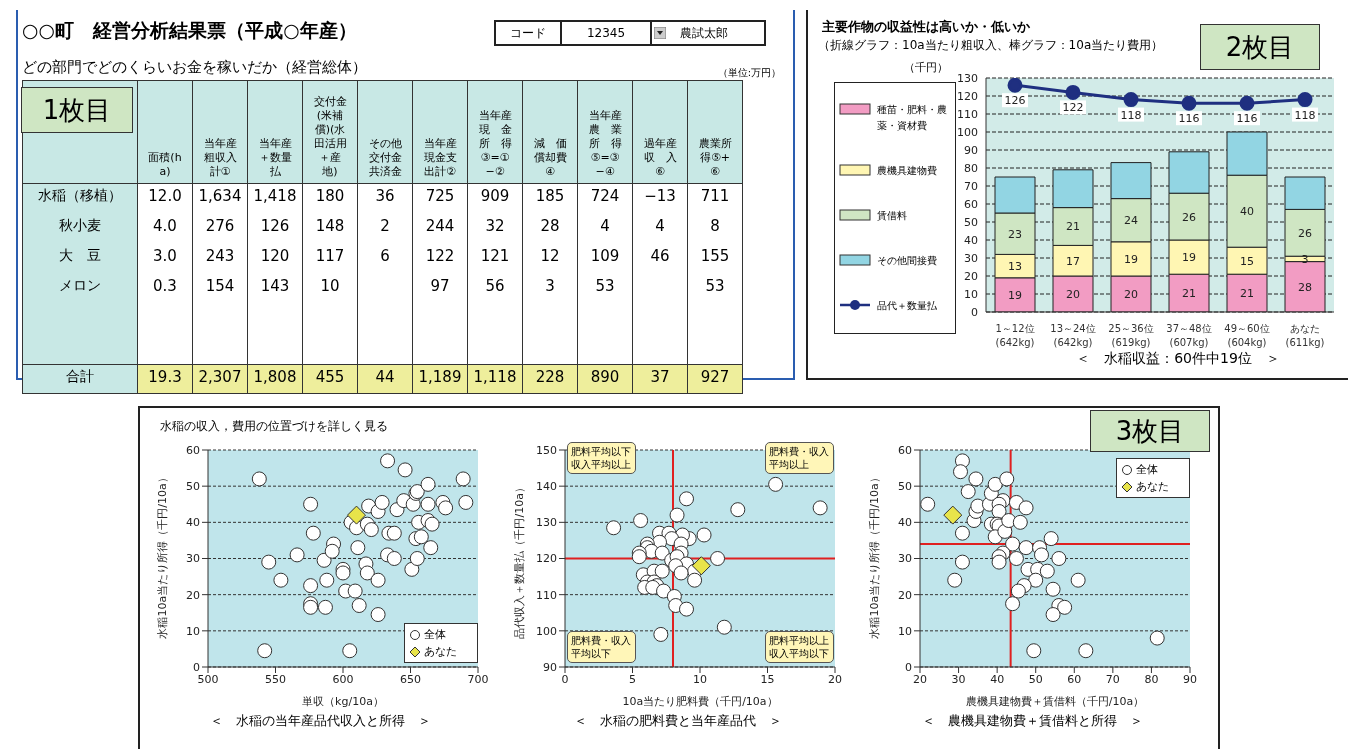 The height and width of the screenshot is (749, 1356). What do you see at coordinates (1073, 227) in the screenshot?
I see `data-label: 21` at bounding box center [1073, 227].